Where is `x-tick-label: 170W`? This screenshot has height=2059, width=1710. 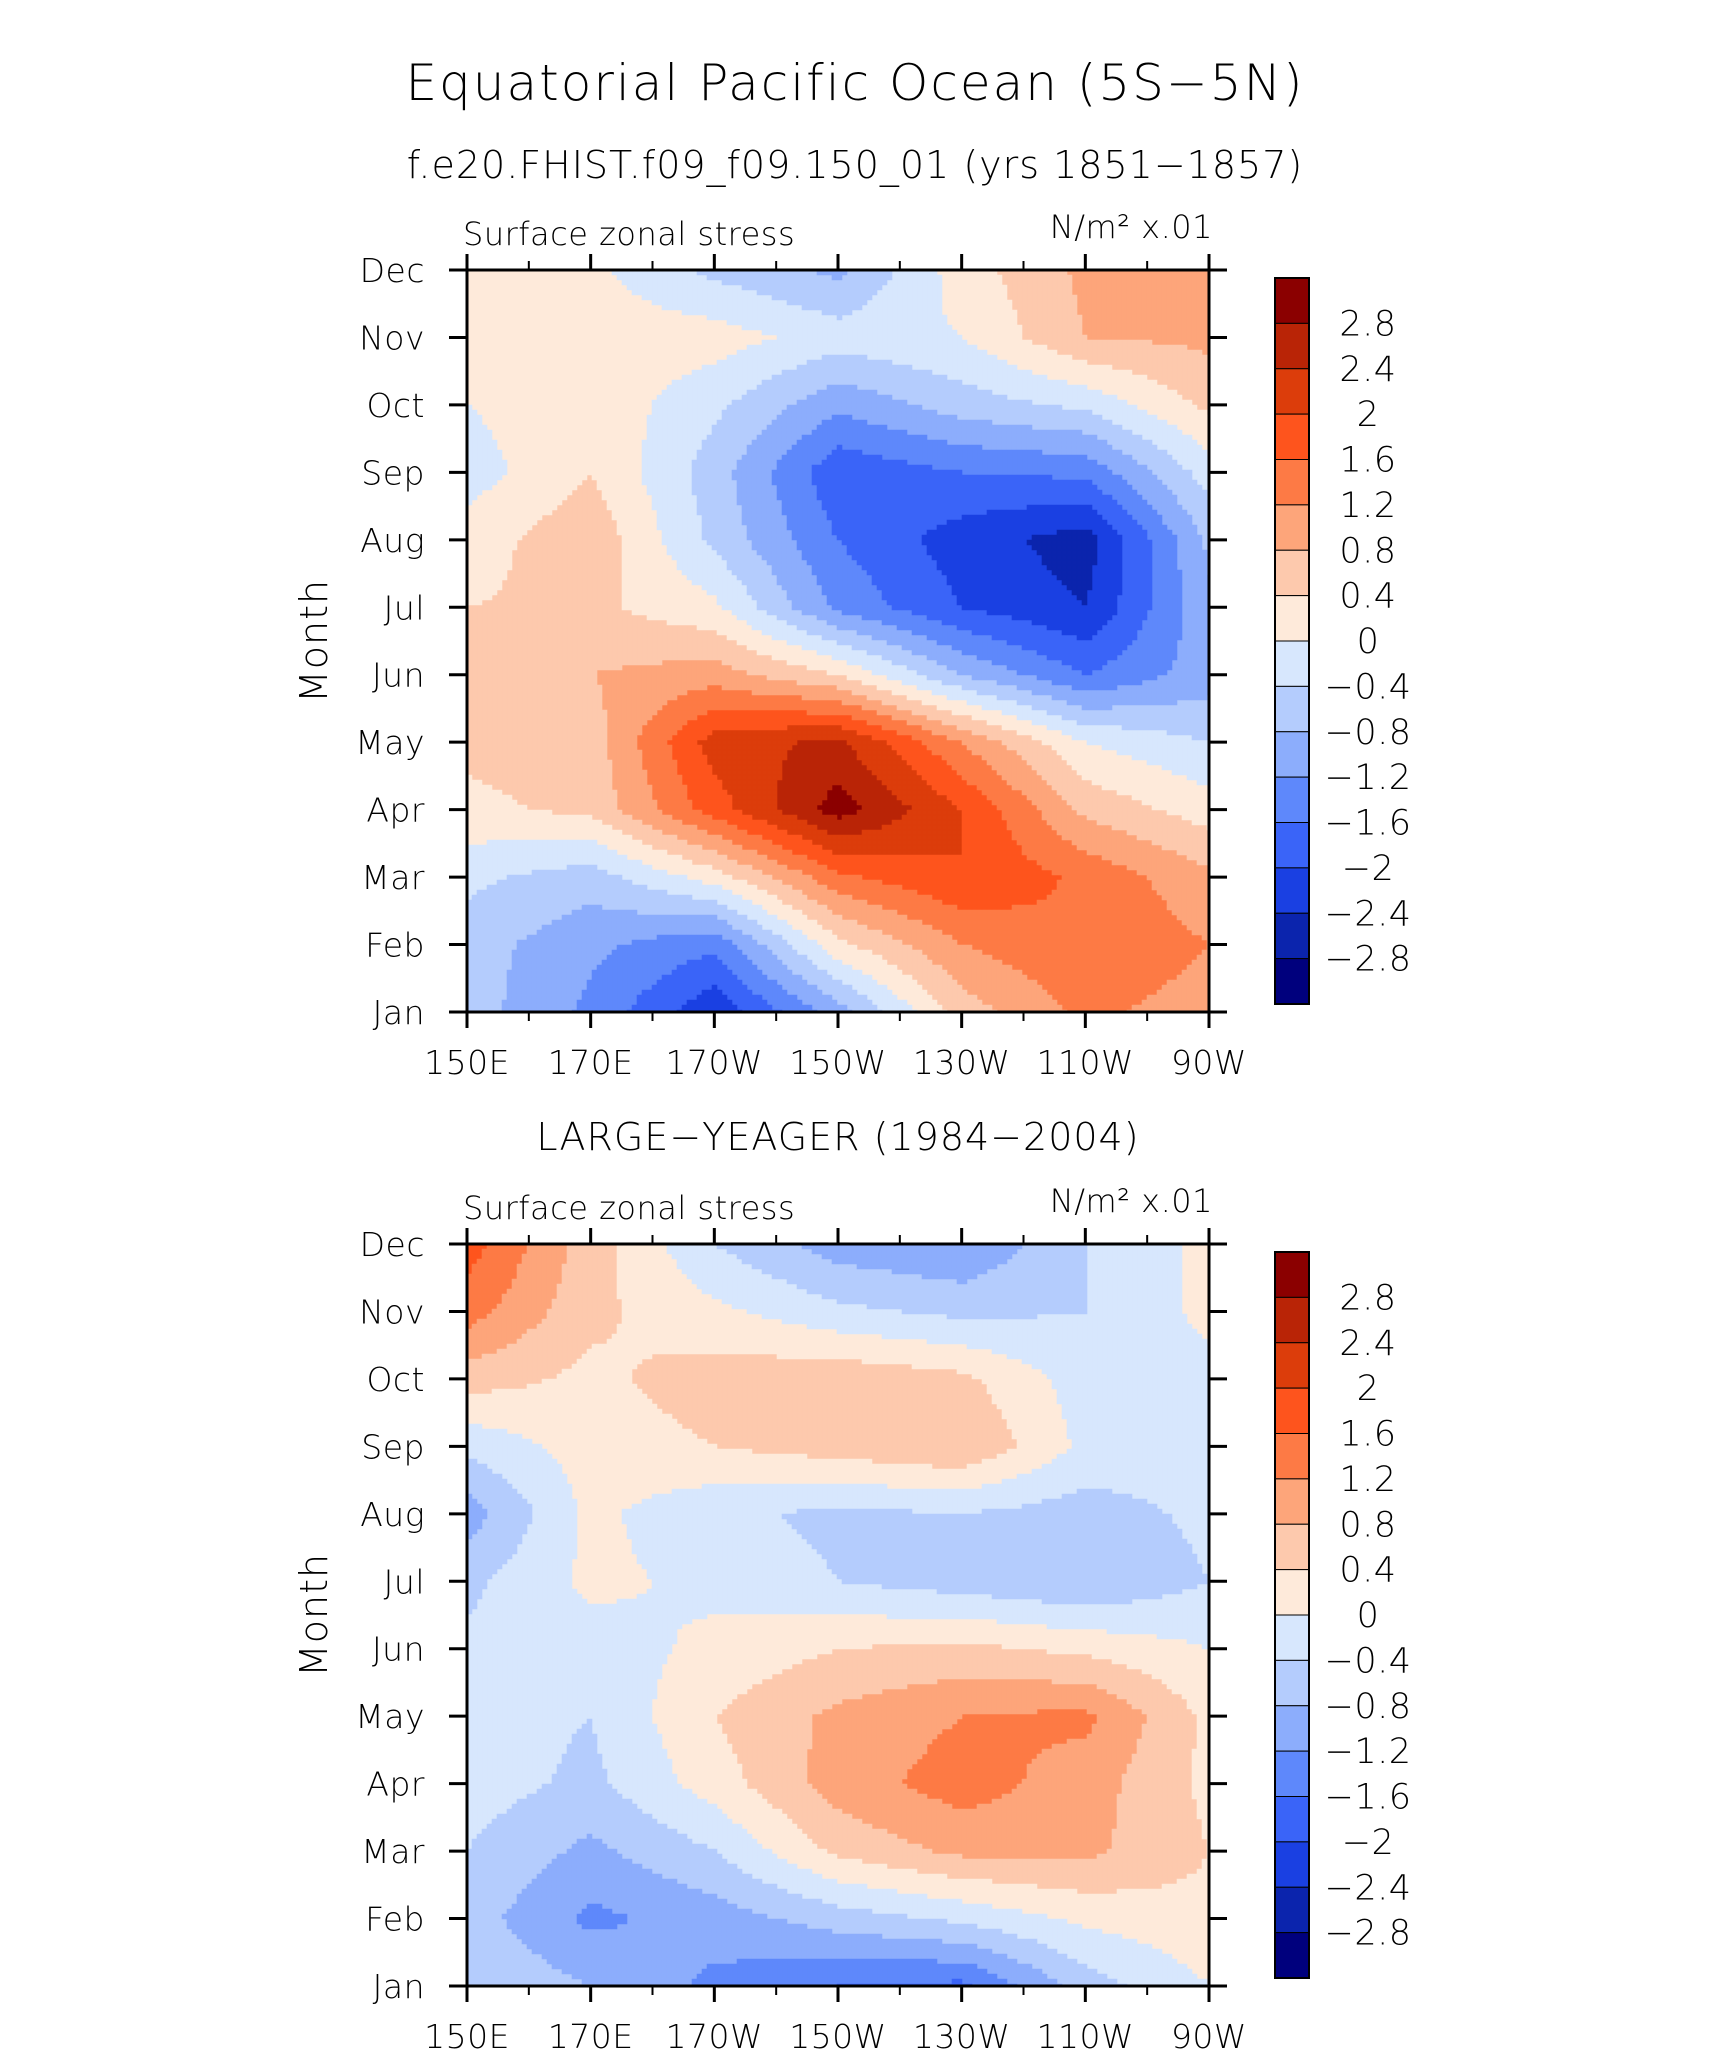
x-tick-label: 170W is located at coordinates (715, 1062).